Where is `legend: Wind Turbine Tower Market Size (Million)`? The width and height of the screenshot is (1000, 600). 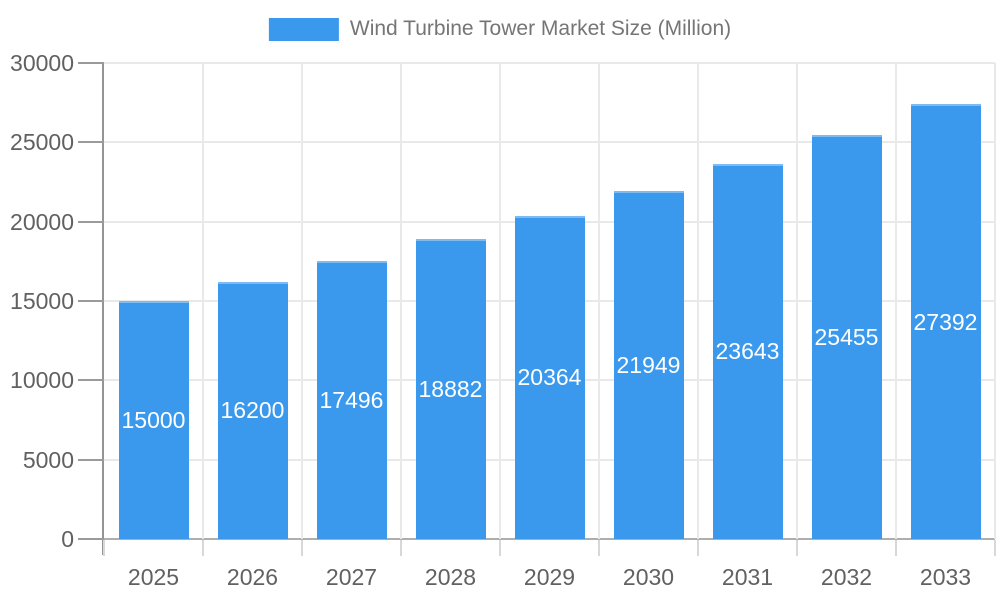 legend: Wind Turbine Tower Market Size (Million) is located at coordinates (500, 29).